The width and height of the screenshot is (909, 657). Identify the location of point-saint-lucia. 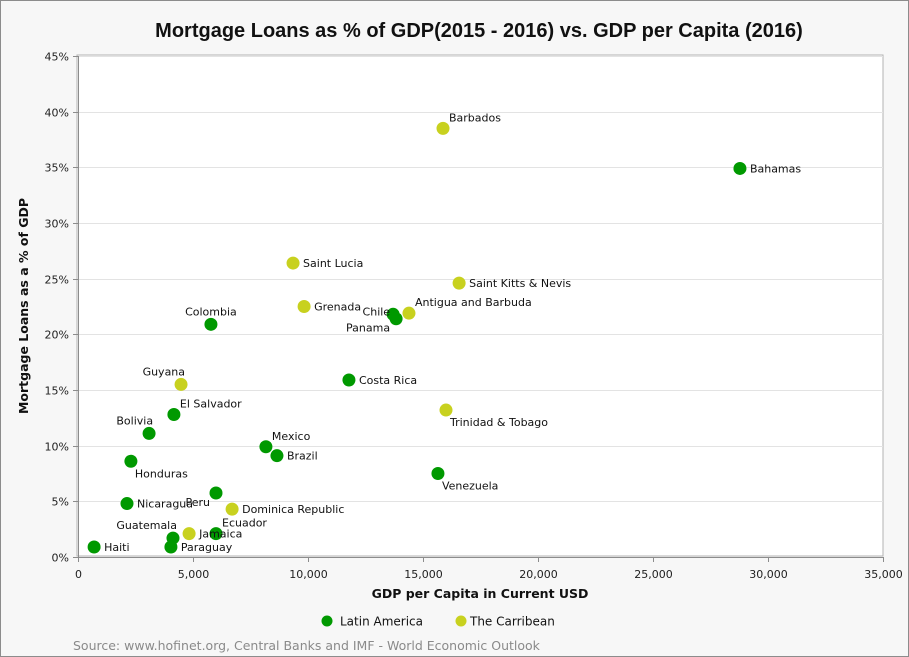
(293, 263).